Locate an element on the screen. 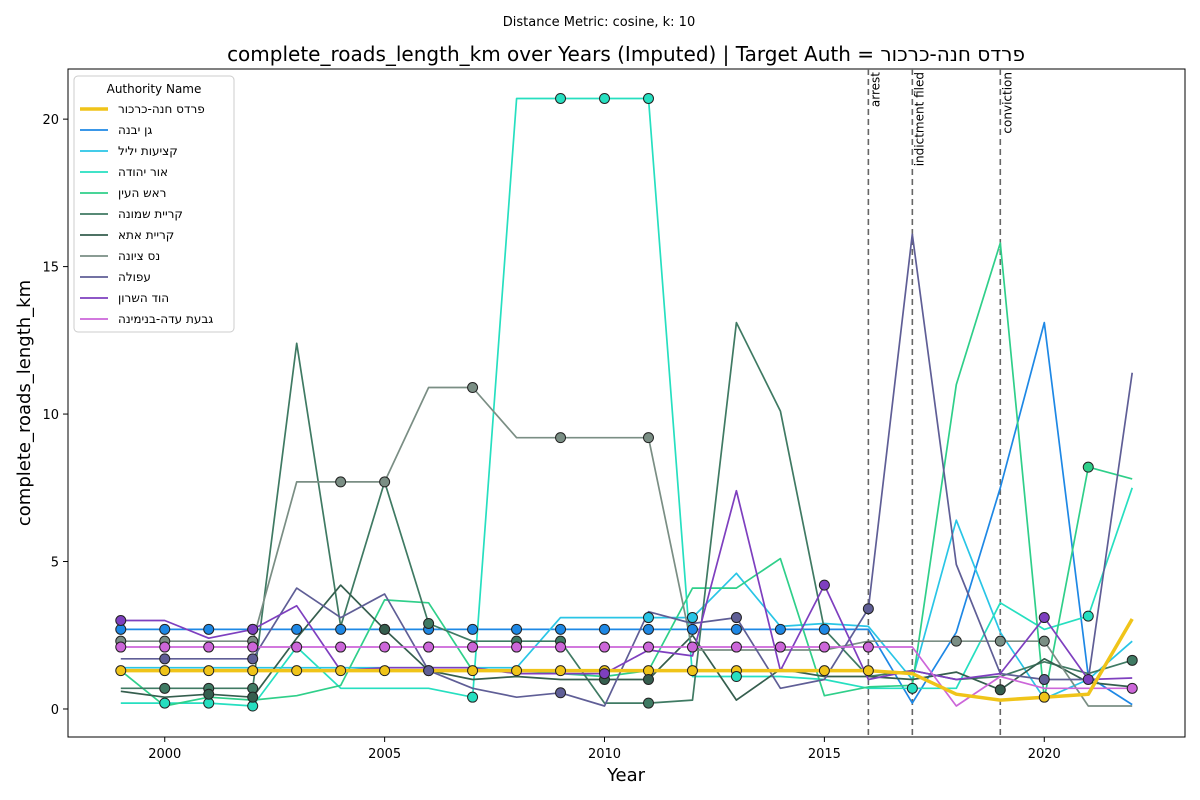 This screenshot has width=1200, height=800. figure-suptitle: Distance Metric: cosine, k: 10 is located at coordinates (599, 22).